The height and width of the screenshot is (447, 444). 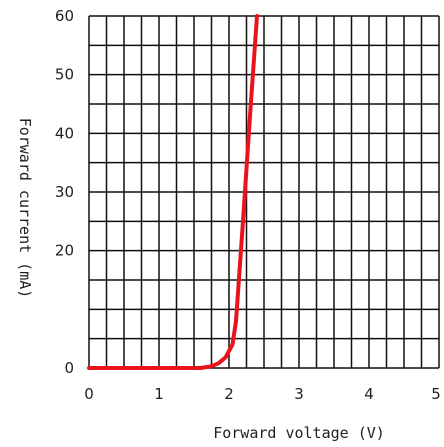 I want to click on y-tick-label: 60, so click(x=64, y=16).